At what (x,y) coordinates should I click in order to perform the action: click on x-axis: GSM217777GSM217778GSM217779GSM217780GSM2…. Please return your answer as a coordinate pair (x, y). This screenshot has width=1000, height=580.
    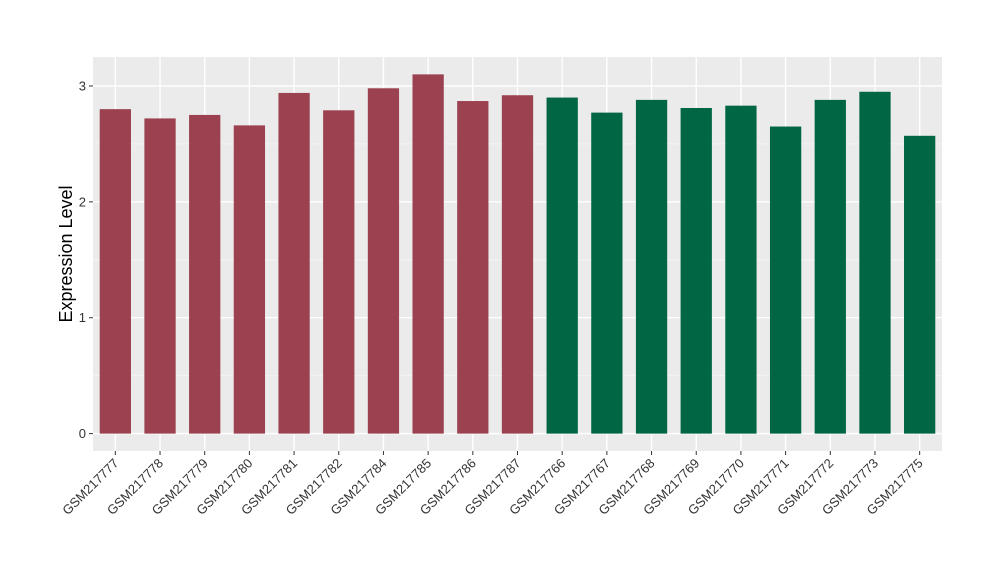
    Looking at the image, I should click on (492, 484).